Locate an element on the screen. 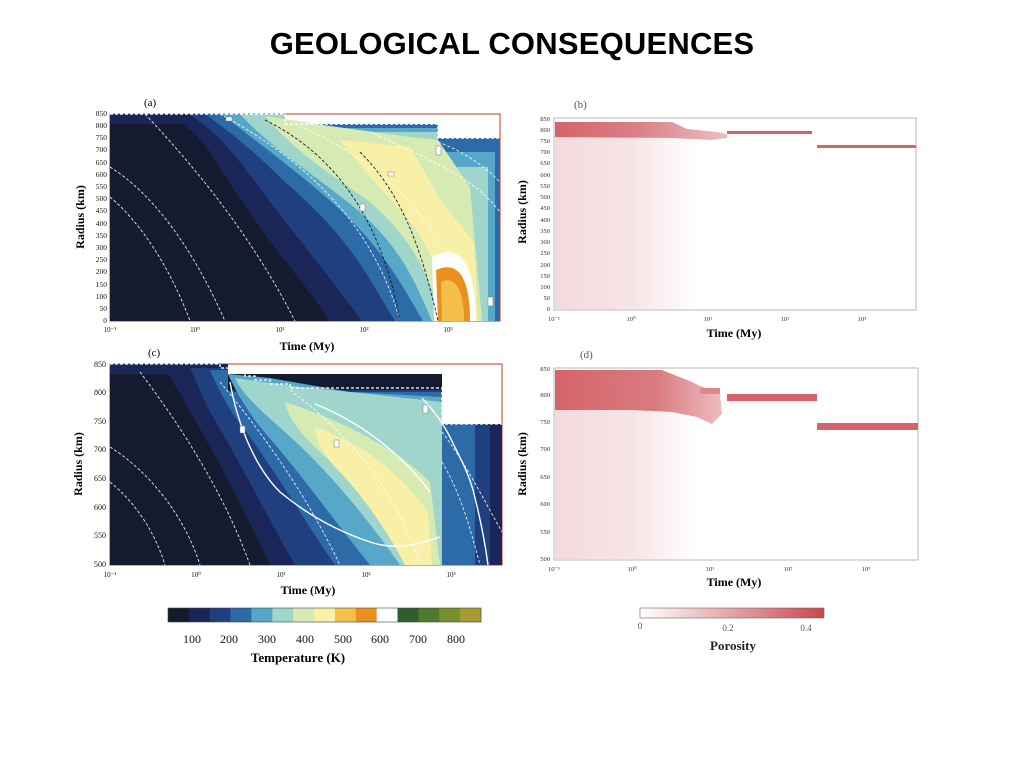 The height and width of the screenshot is (768, 1024). porosity-colorbar-label: Porosity is located at coordinates (733, 645).